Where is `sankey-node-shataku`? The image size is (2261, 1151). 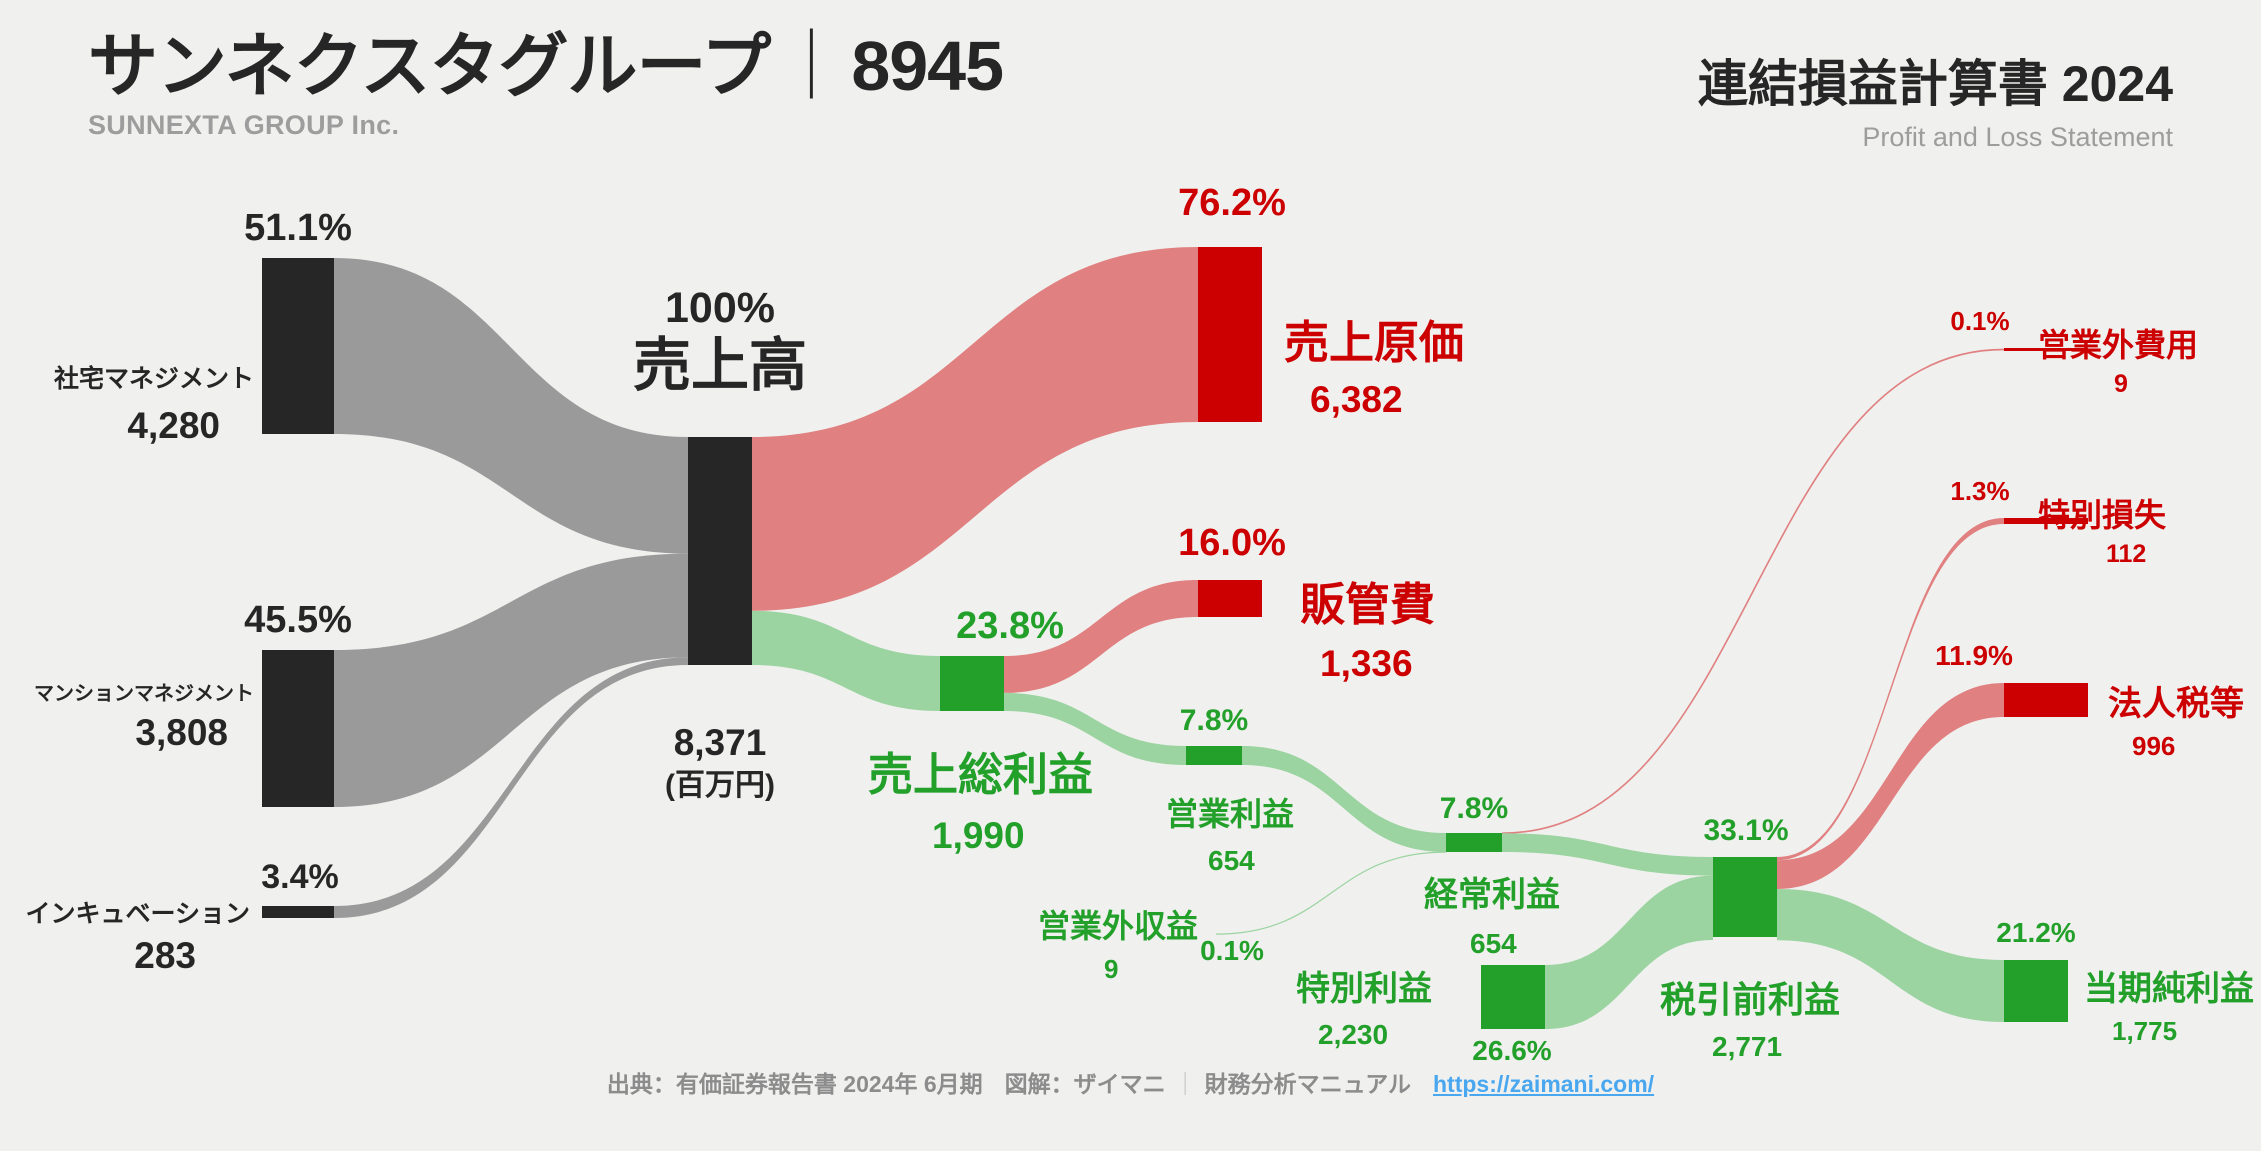
sankey-node-shataku is located at coordinates (298, 346).